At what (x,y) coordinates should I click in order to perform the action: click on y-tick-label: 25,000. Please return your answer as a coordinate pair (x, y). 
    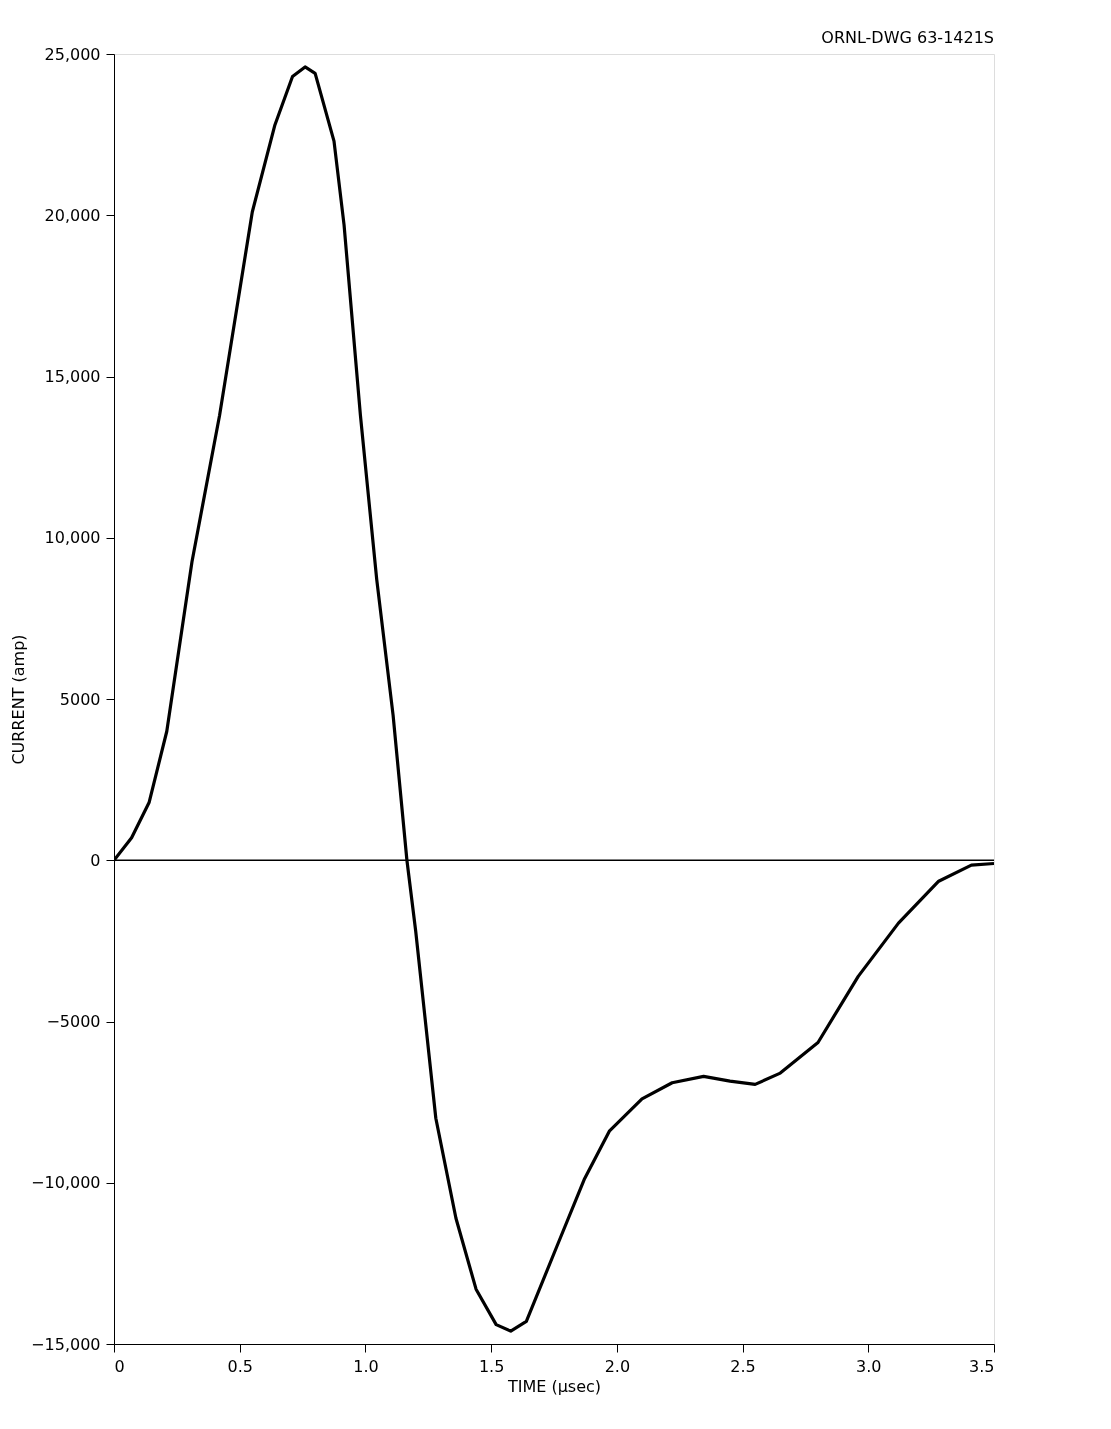
    Looking at the image, I should click on (72, 54).